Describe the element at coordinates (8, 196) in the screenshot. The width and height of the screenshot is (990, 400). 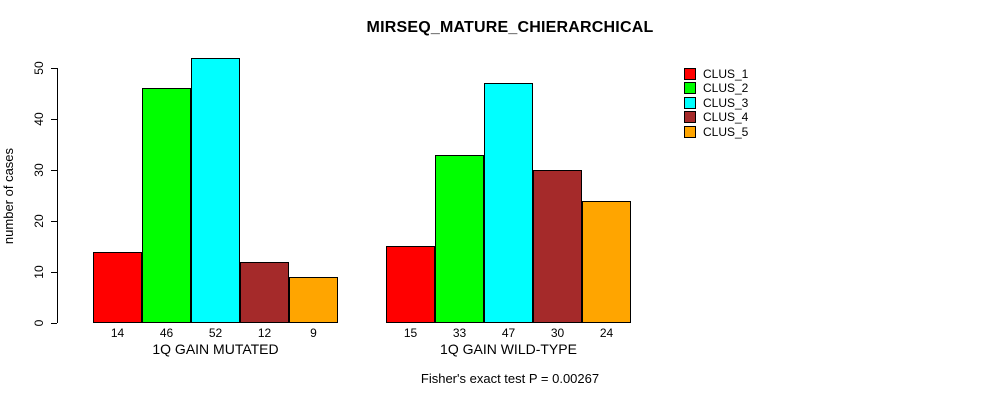
I see `y-axis-label: number of cases` at that location.